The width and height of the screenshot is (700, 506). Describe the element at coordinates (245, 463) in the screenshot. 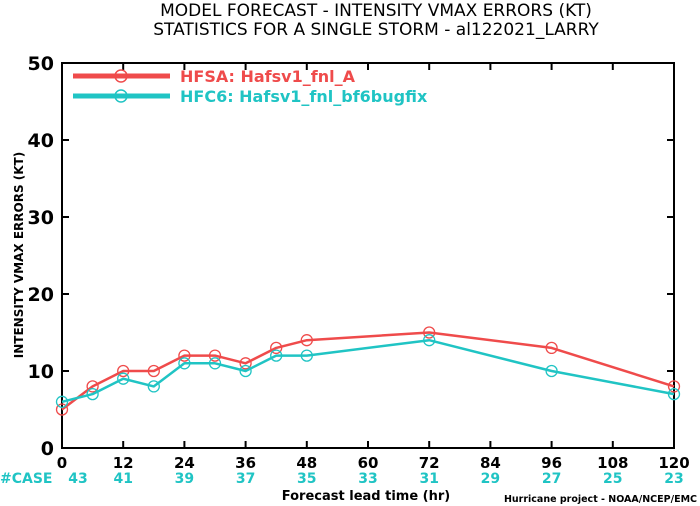

I see `x-tick-label: 36` at that location.